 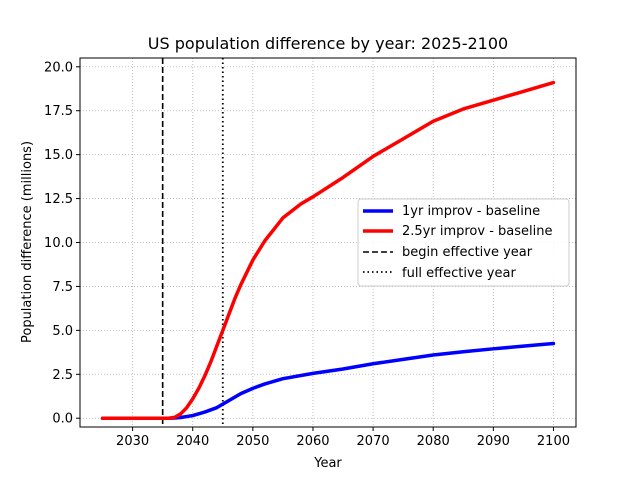 What do you see at coordinates (252, 441) in the screenshot?
I see `x-tick-label: 2050` at bounding box center [252, 441].